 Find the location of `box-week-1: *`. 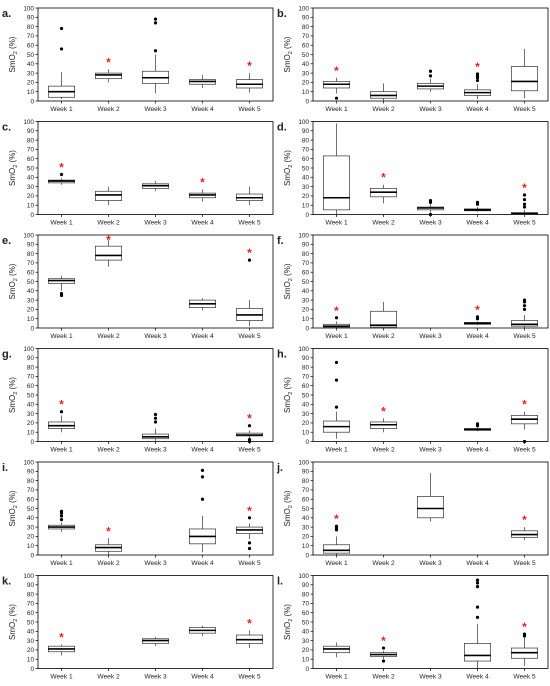

box-week-1: * is located at coordinates (61, 173).